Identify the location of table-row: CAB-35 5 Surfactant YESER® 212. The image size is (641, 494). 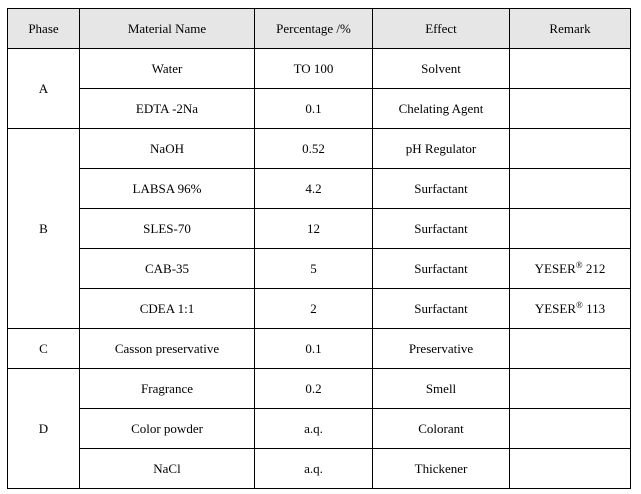
(319, 268).